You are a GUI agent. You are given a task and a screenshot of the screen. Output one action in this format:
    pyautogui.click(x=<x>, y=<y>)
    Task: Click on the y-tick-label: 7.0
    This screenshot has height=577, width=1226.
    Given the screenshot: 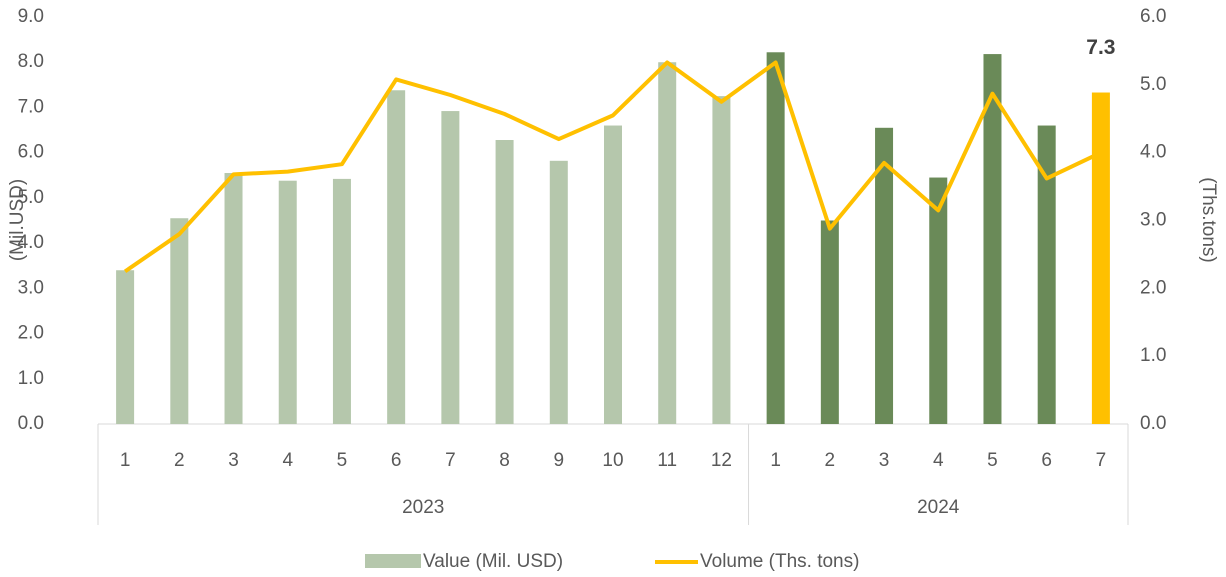 What is the action you would take?
    pyautogui.click(x=31, y=106)
    